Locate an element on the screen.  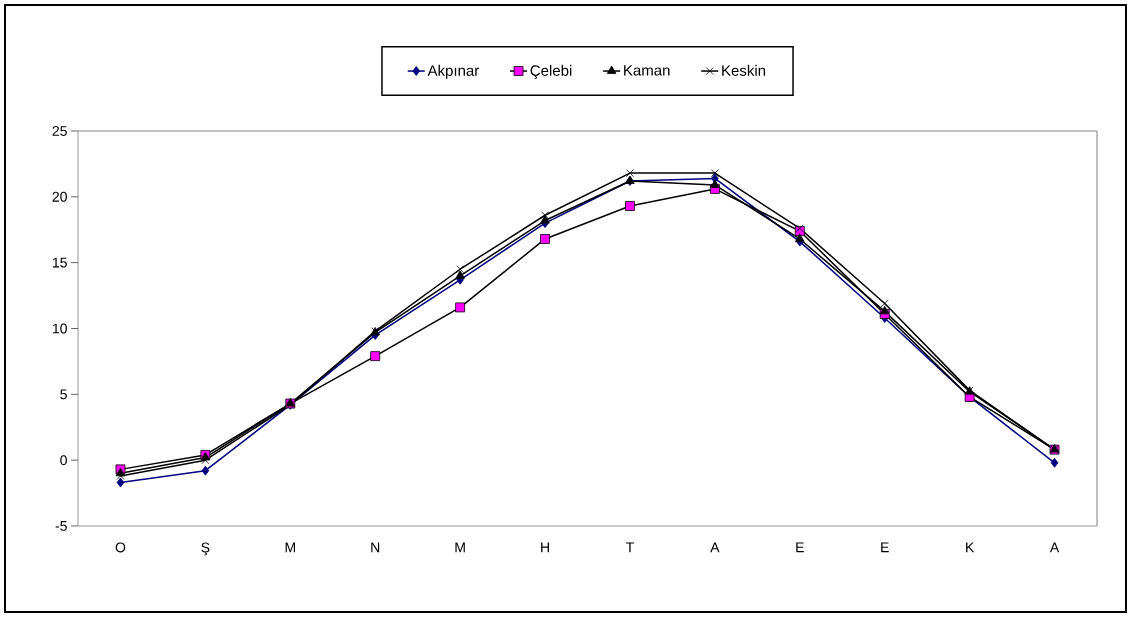
x-tick-label: H is located at coordinates (545, 547).